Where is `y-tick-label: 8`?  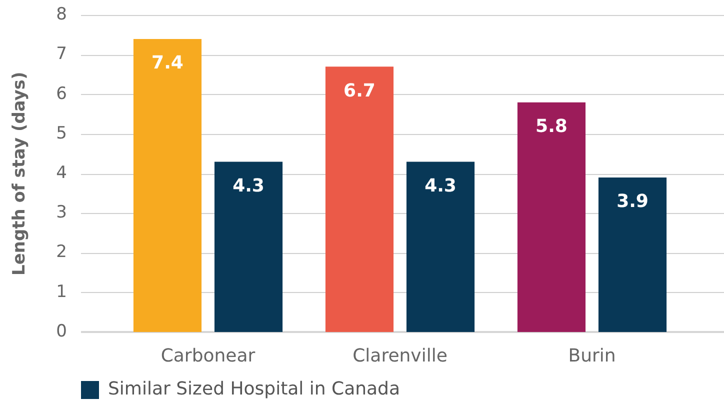
y-tick-label: 8 is located at coordinates (61, 14).